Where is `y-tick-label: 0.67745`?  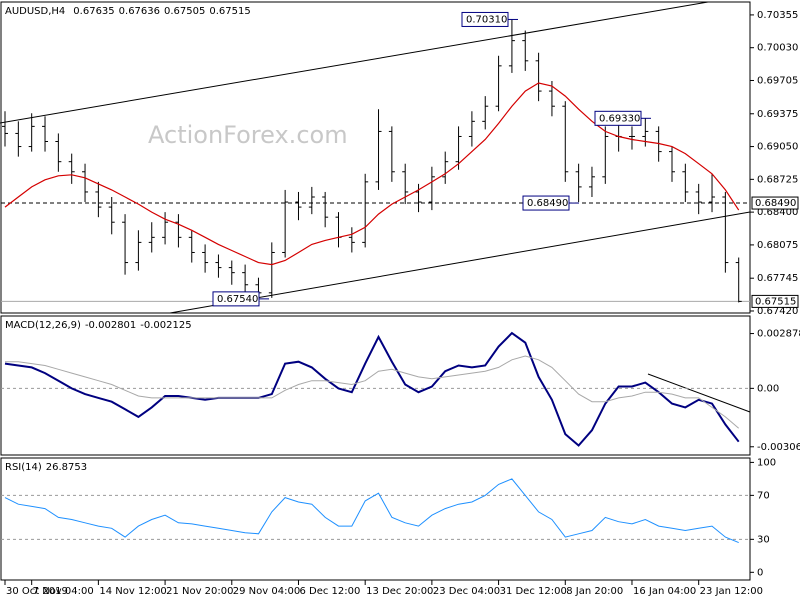
y-tick-label: 0.67745 is located at coordinates (777, 278).